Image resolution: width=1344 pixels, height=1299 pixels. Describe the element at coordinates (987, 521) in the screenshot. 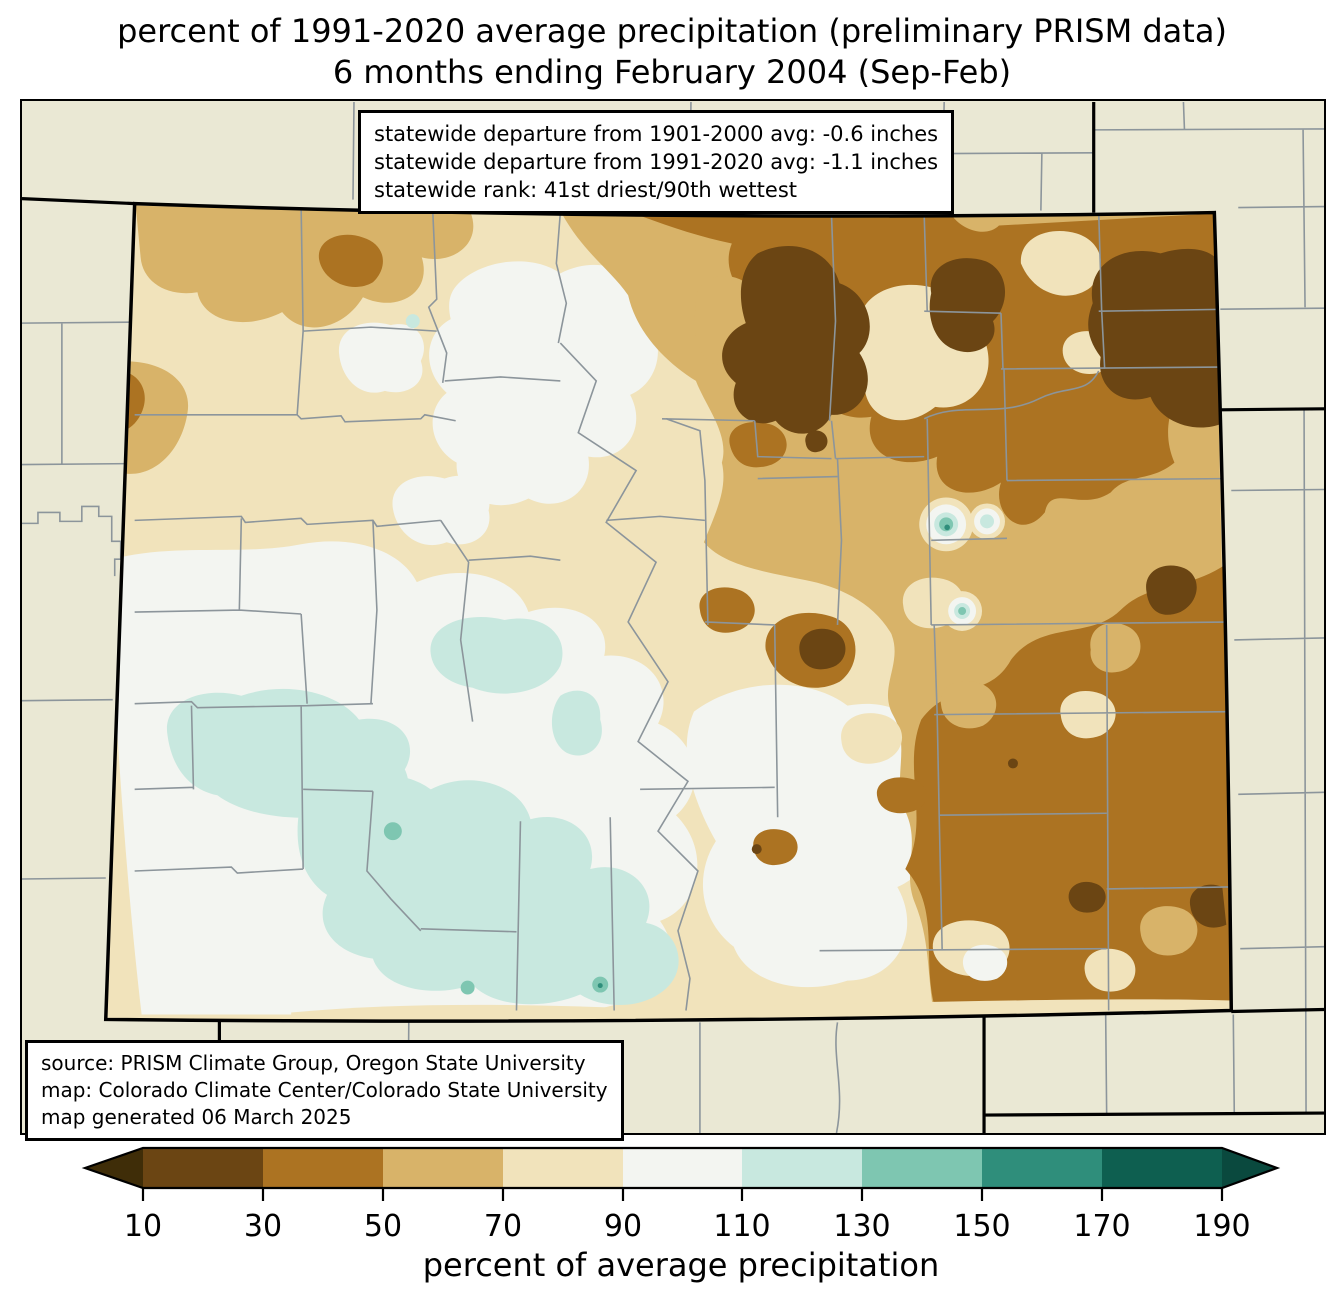

I see `bullseye-pale-teal` at that location.